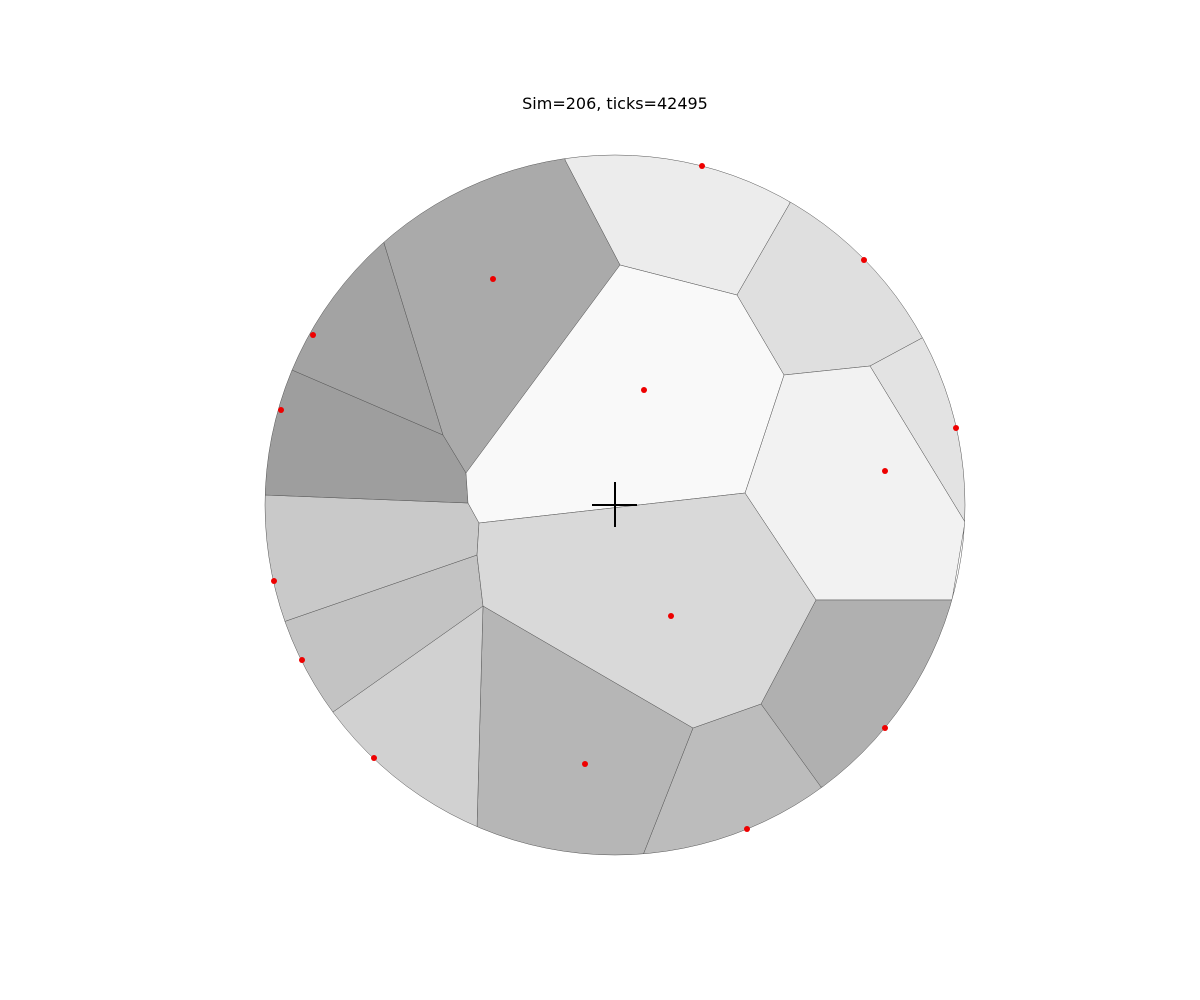 The image size is (1200, 1000). What do you see at coordinates (850, 265) in the screenshot?
I see `cell-top-right` at bounding box center [850, 265].